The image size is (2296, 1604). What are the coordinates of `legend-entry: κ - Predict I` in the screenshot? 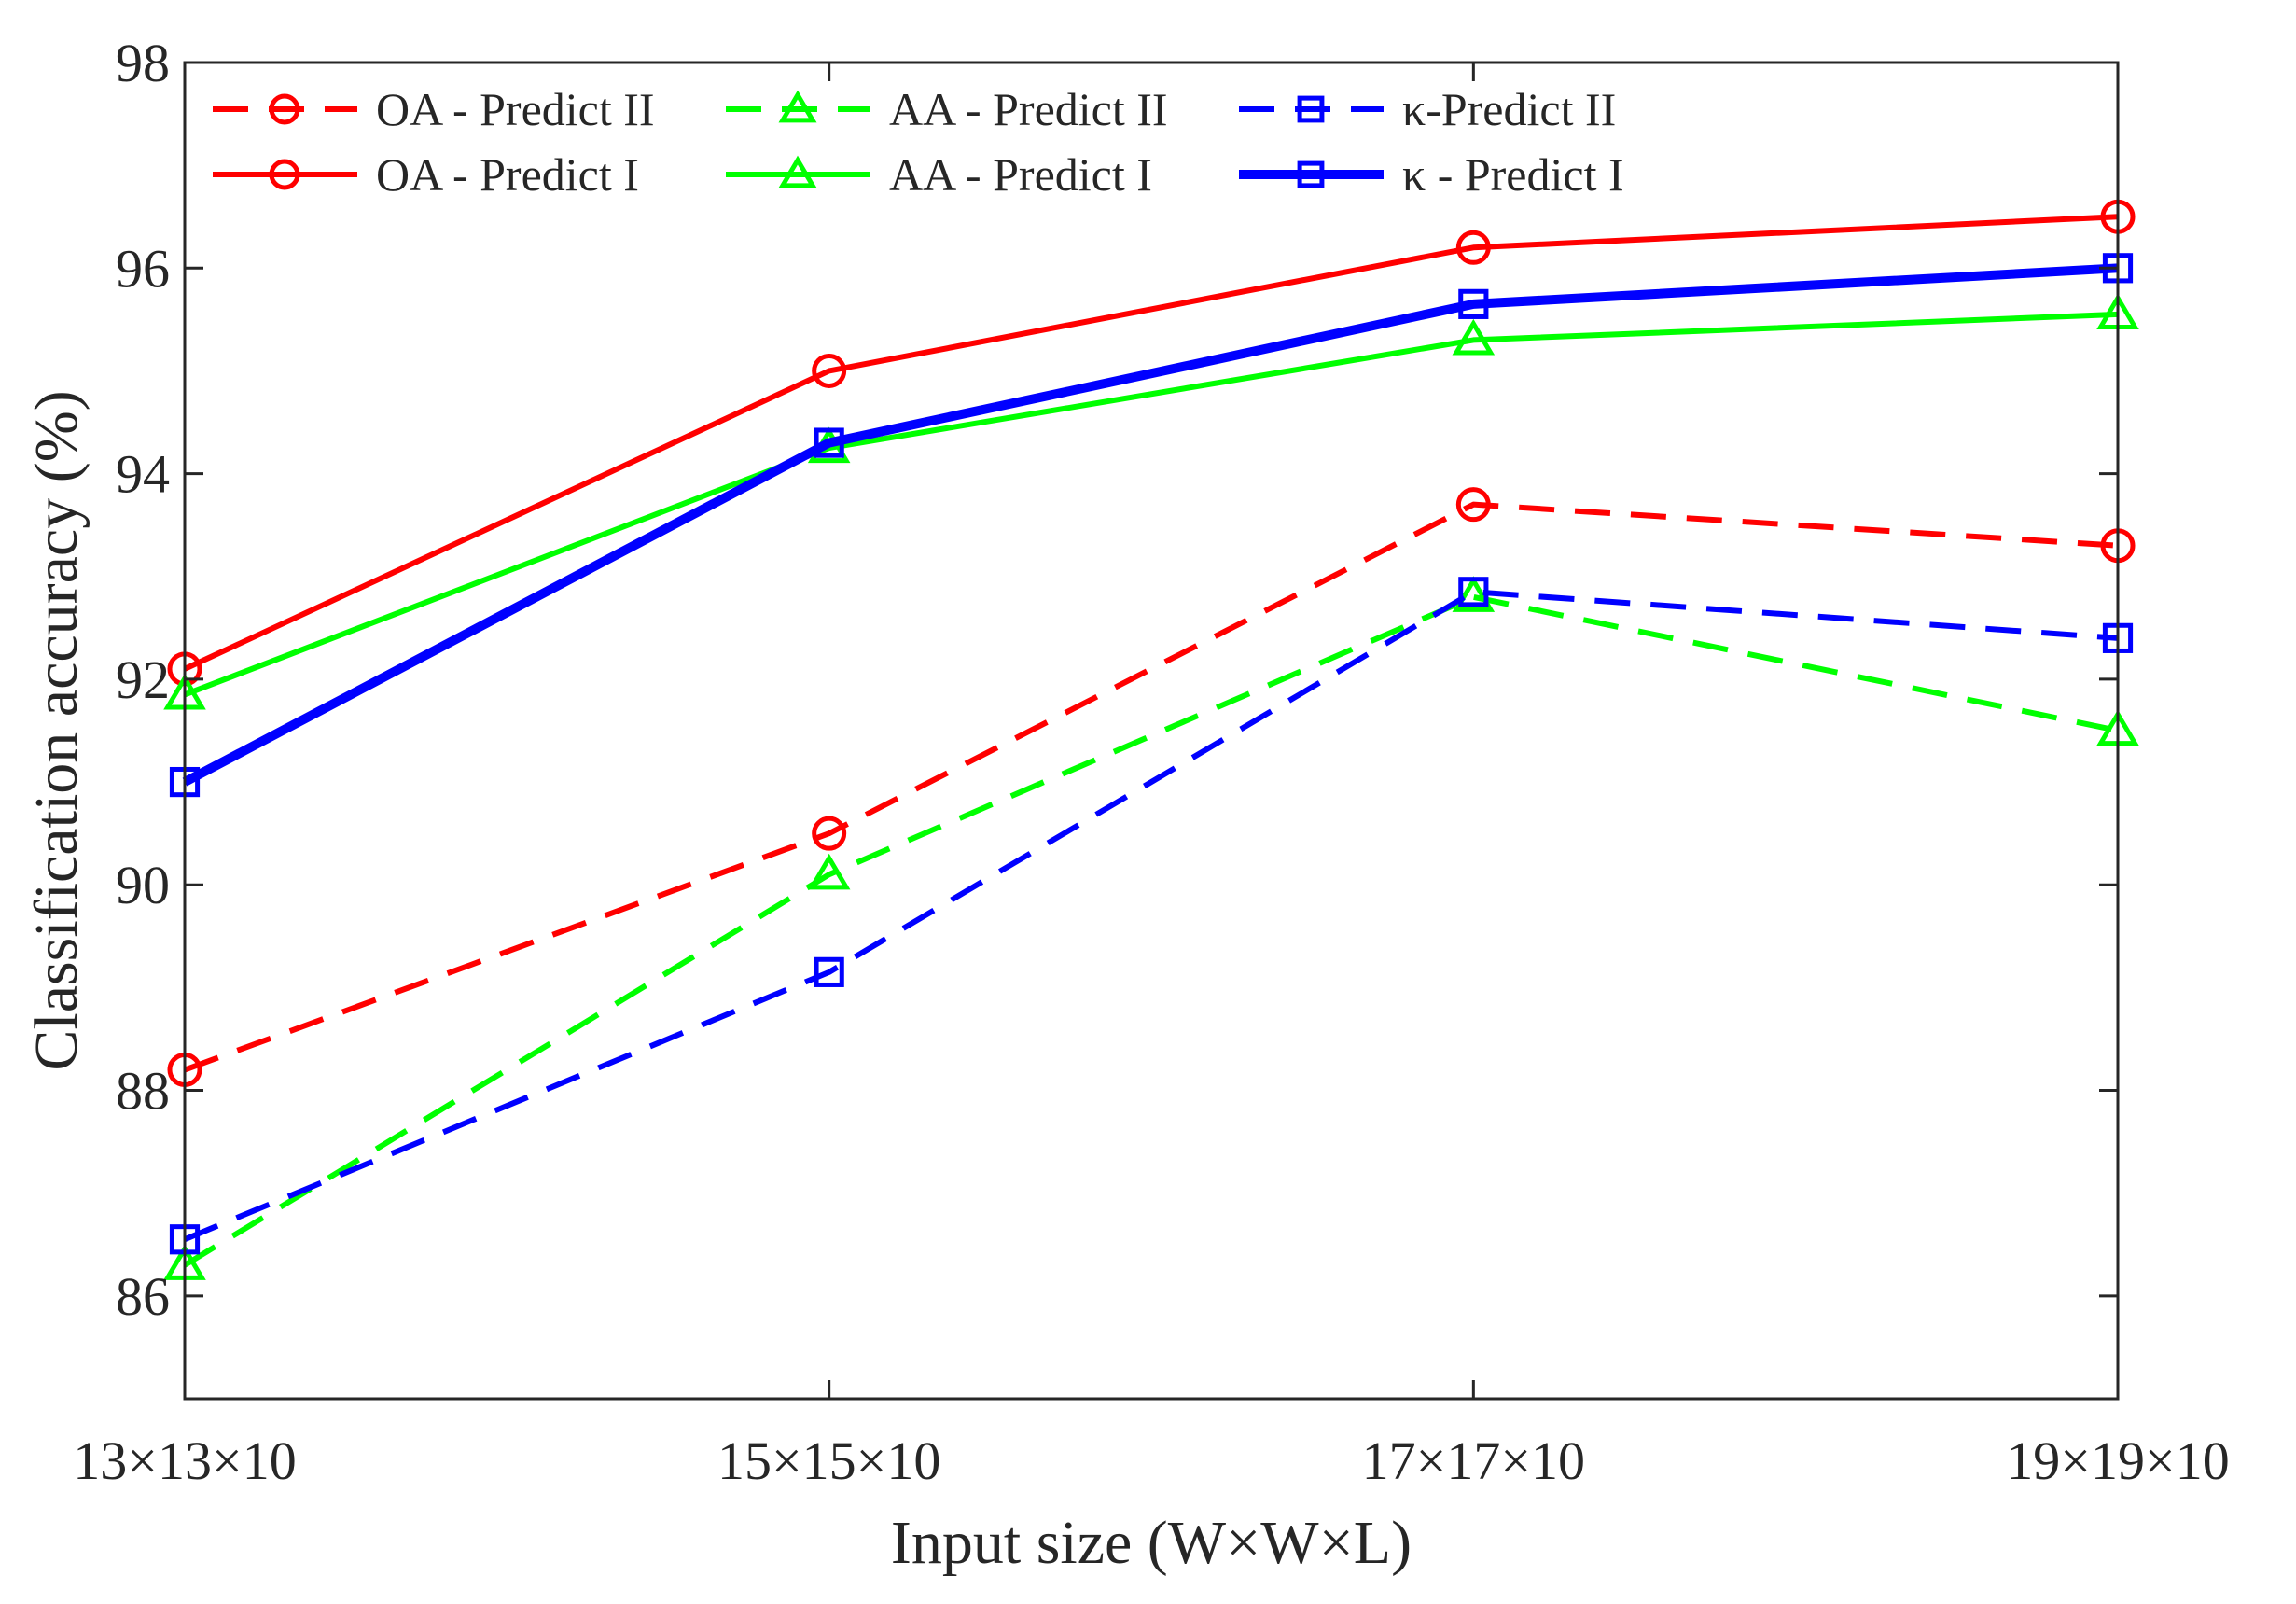 It's located at (1432, 174).